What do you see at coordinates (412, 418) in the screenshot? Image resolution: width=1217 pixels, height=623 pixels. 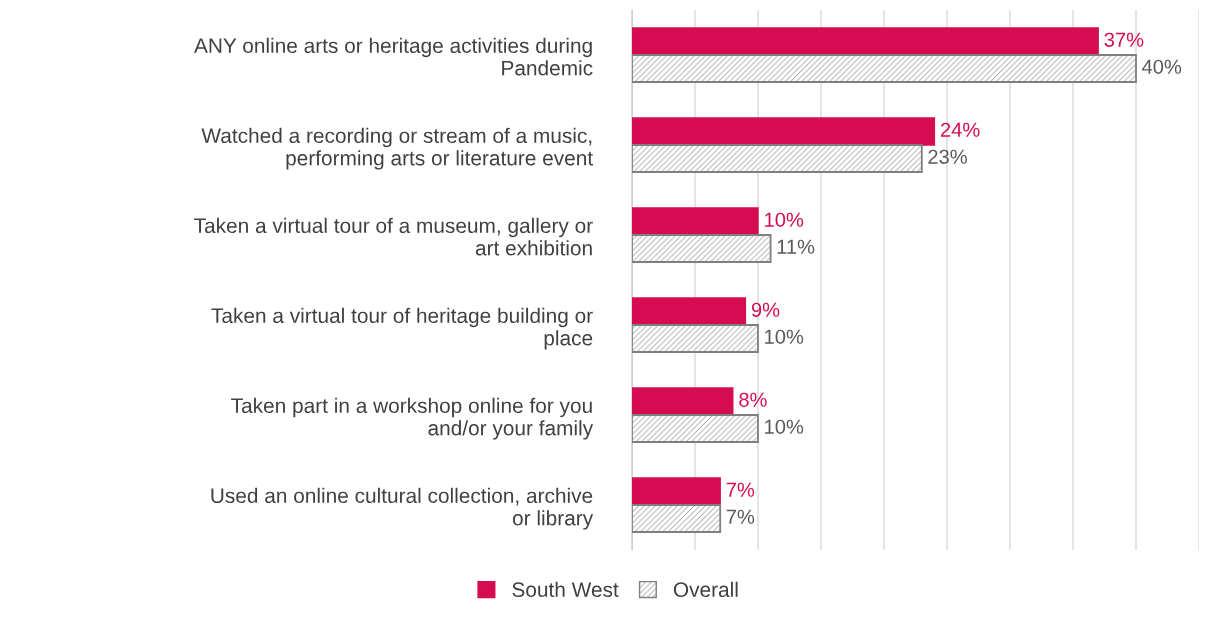 I see `y-tick-label: Taken part in a workshop online for you and/or your family` at bounding box center [412, 418].